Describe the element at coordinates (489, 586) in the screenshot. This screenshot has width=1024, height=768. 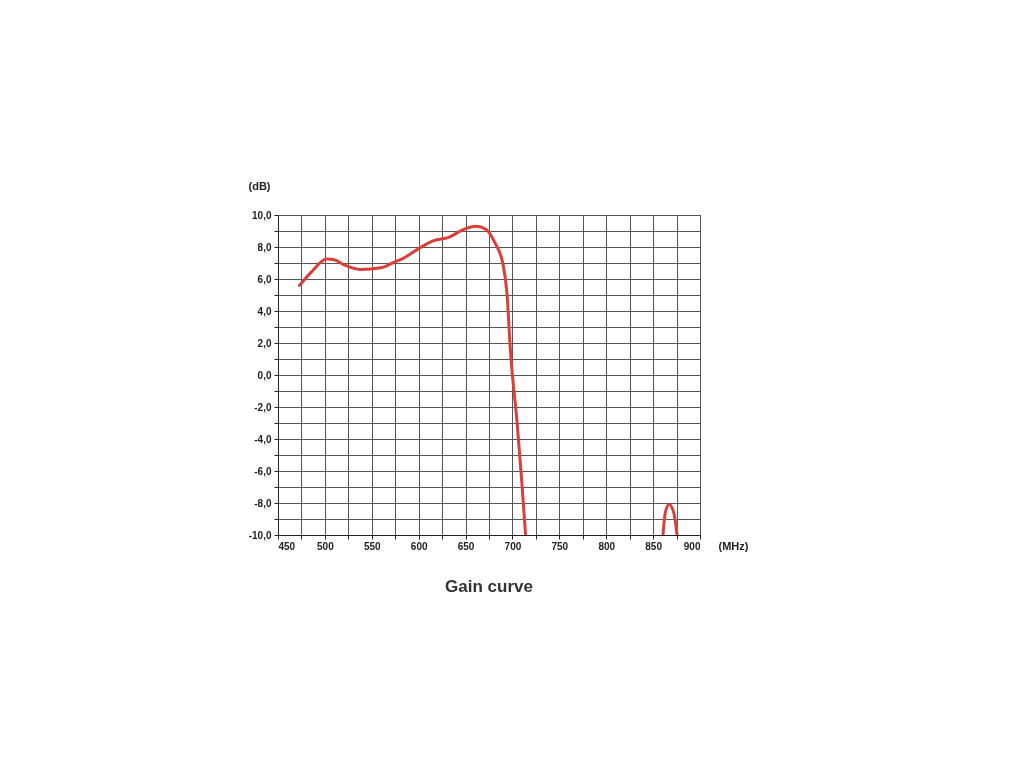
I see `text: Gain curve` at that location.